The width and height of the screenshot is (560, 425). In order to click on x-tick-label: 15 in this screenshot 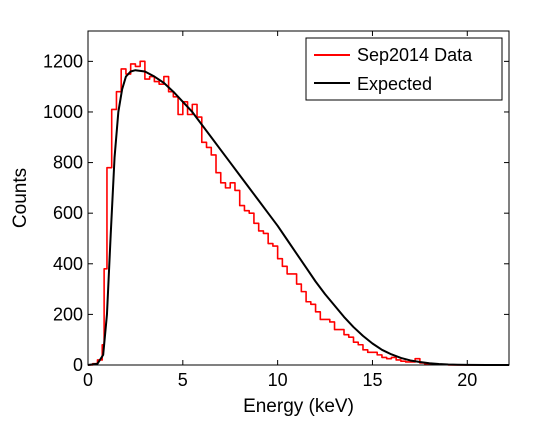, I will do `click(372, 380)`.